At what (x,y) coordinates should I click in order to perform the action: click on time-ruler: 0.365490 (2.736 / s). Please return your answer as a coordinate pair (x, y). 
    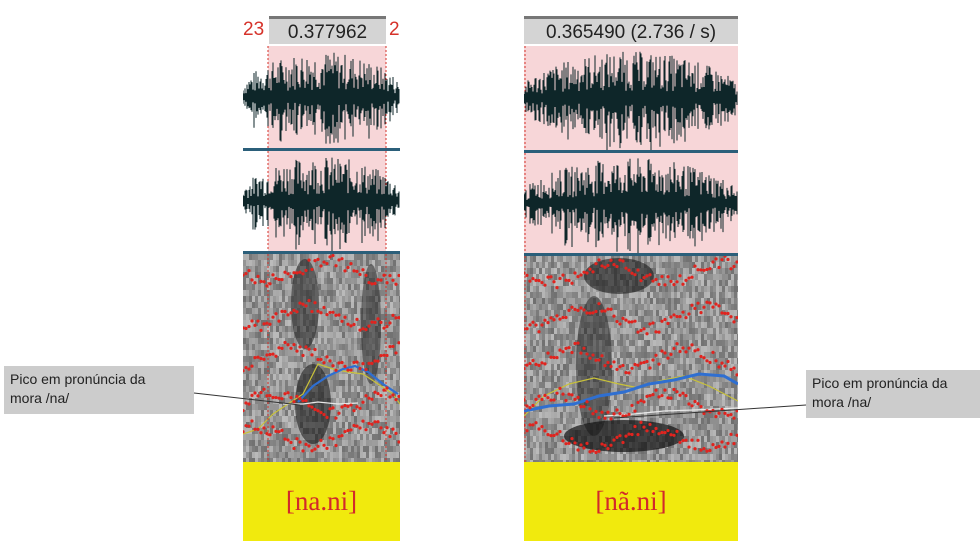
    Looking at the image, I should click on (631, 30).